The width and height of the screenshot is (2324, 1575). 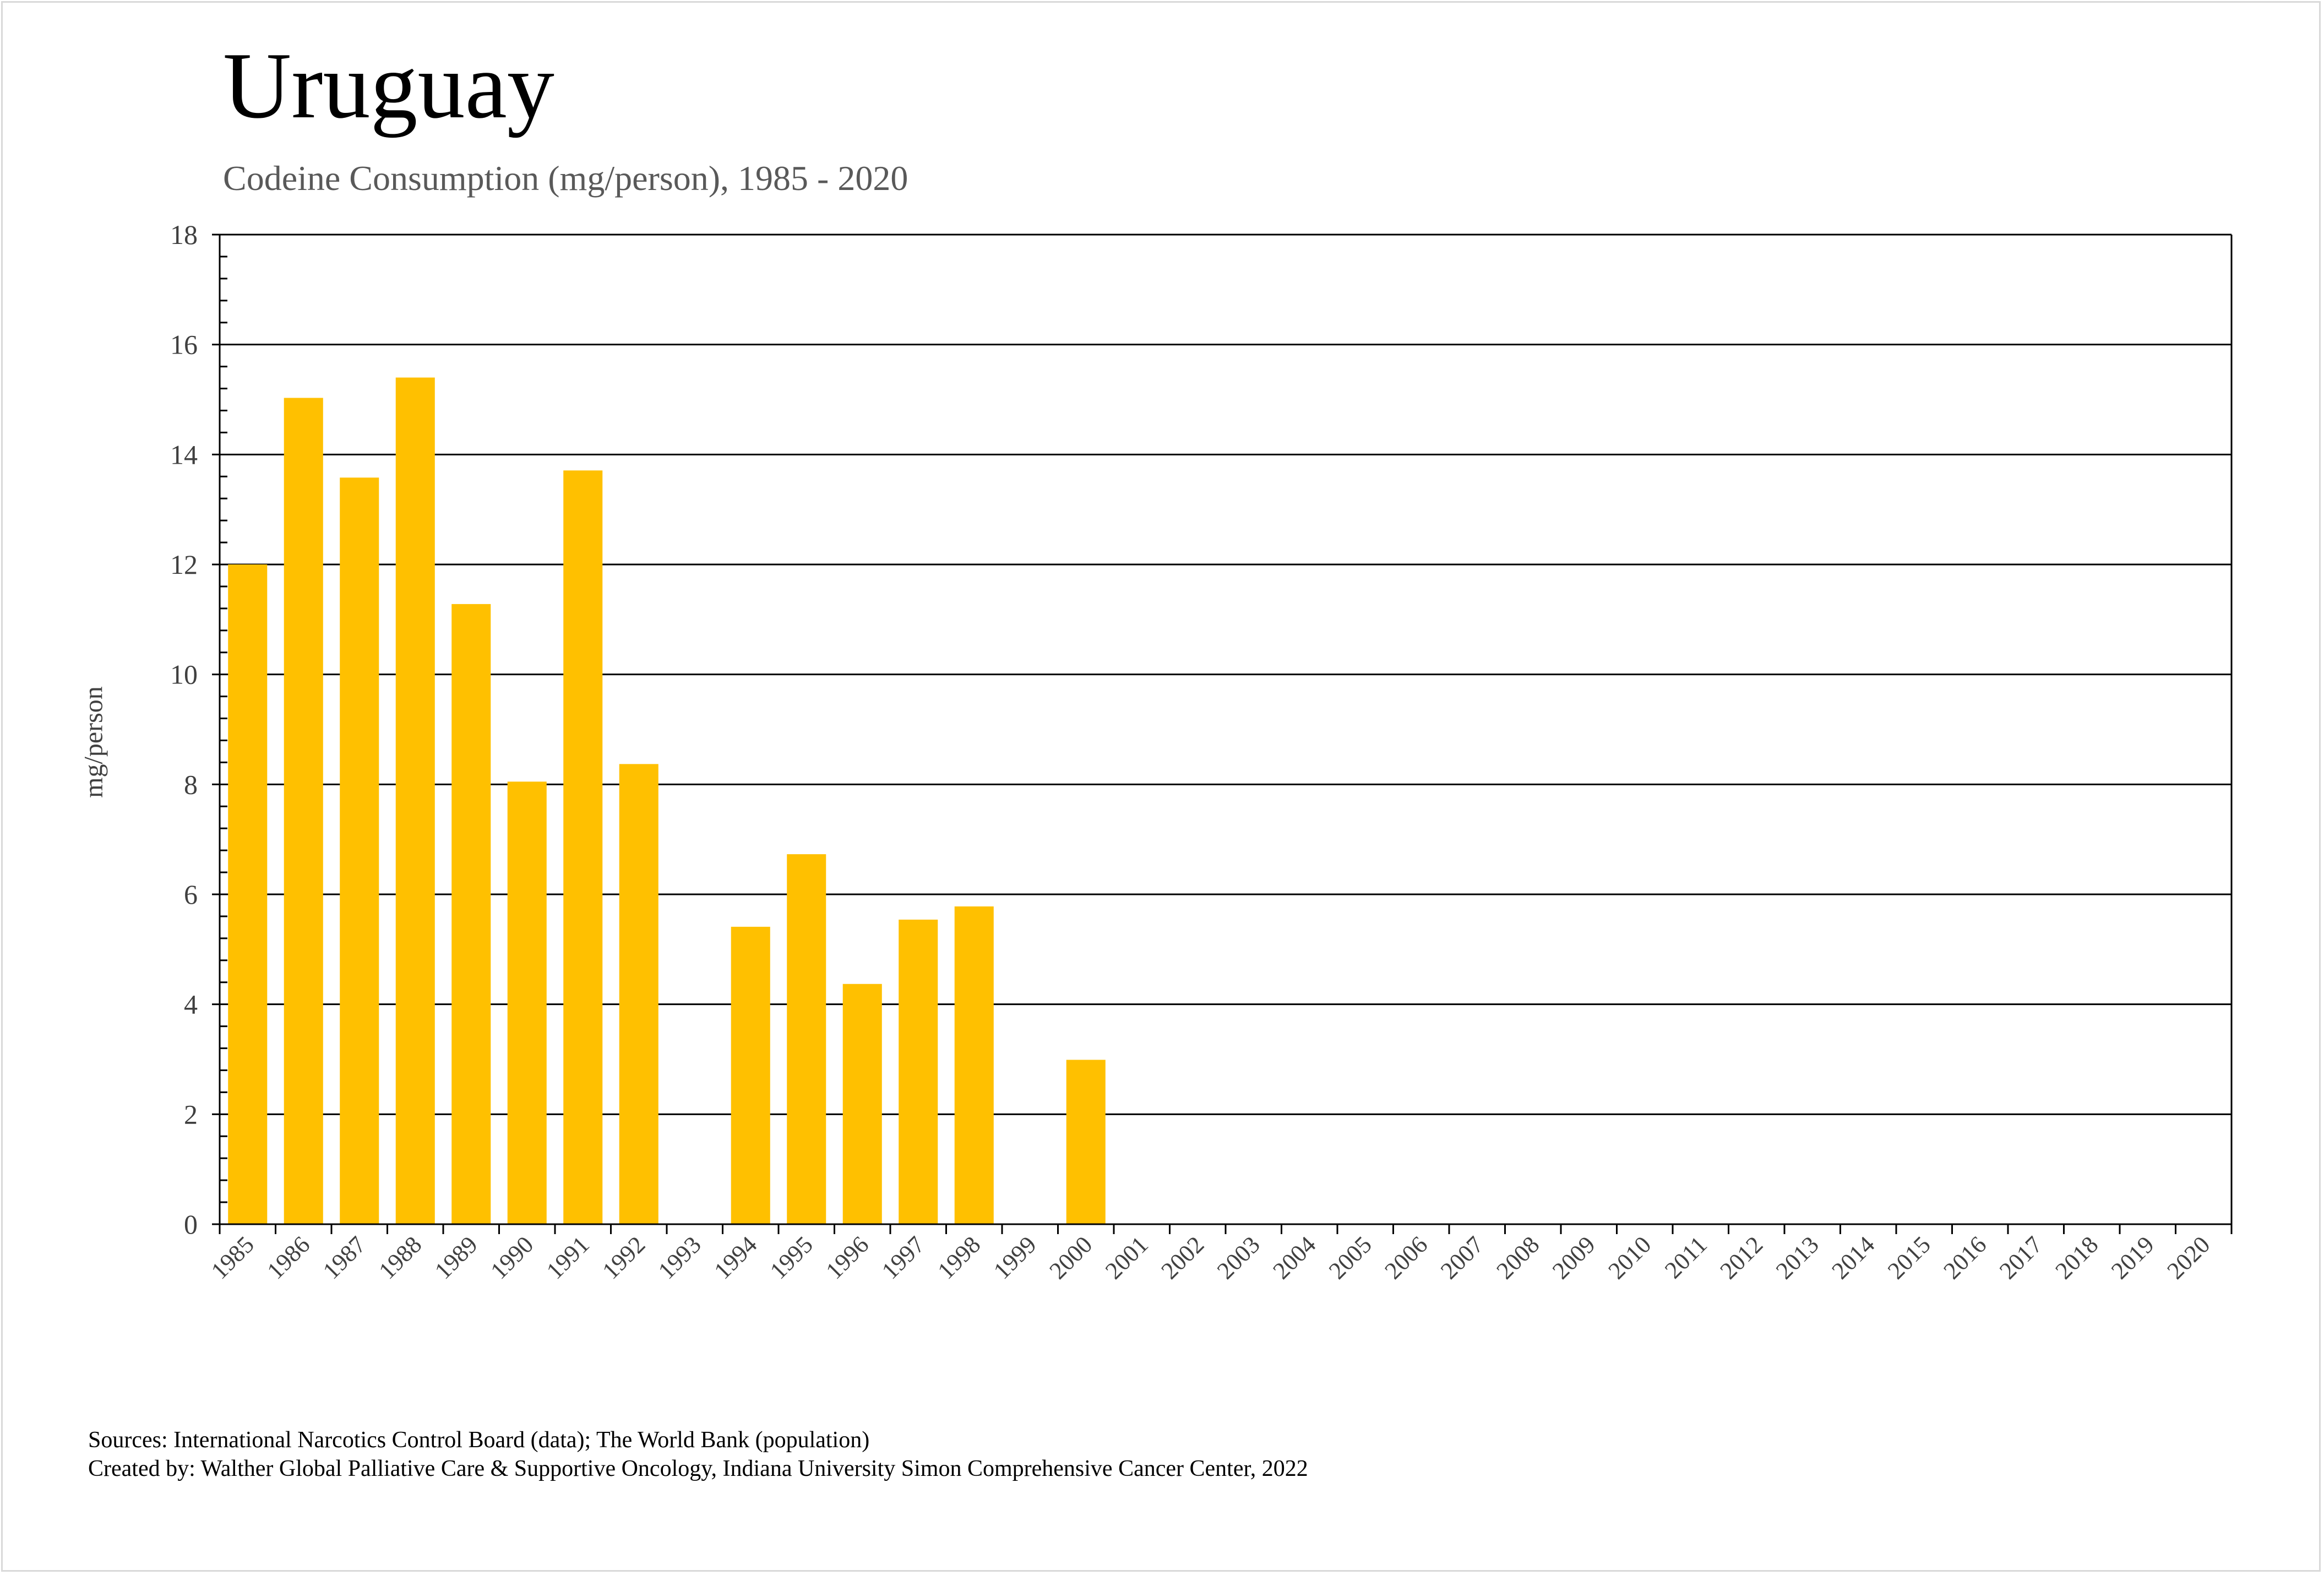 I want to click on x-tick-label: 1990, so click(x=511, y=1258).